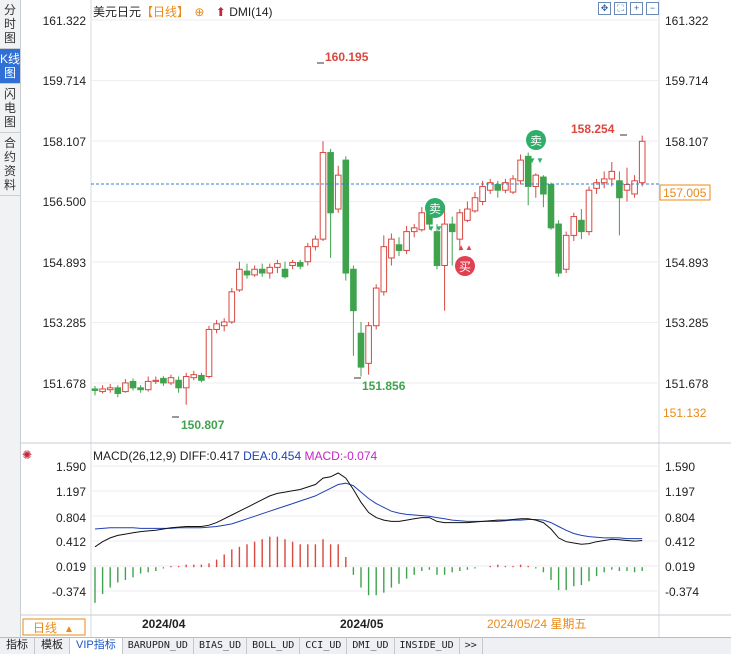 This screenshot has height=654, width=731. I want to click on tab-bias: BIAS_UD, so click(221, 646).